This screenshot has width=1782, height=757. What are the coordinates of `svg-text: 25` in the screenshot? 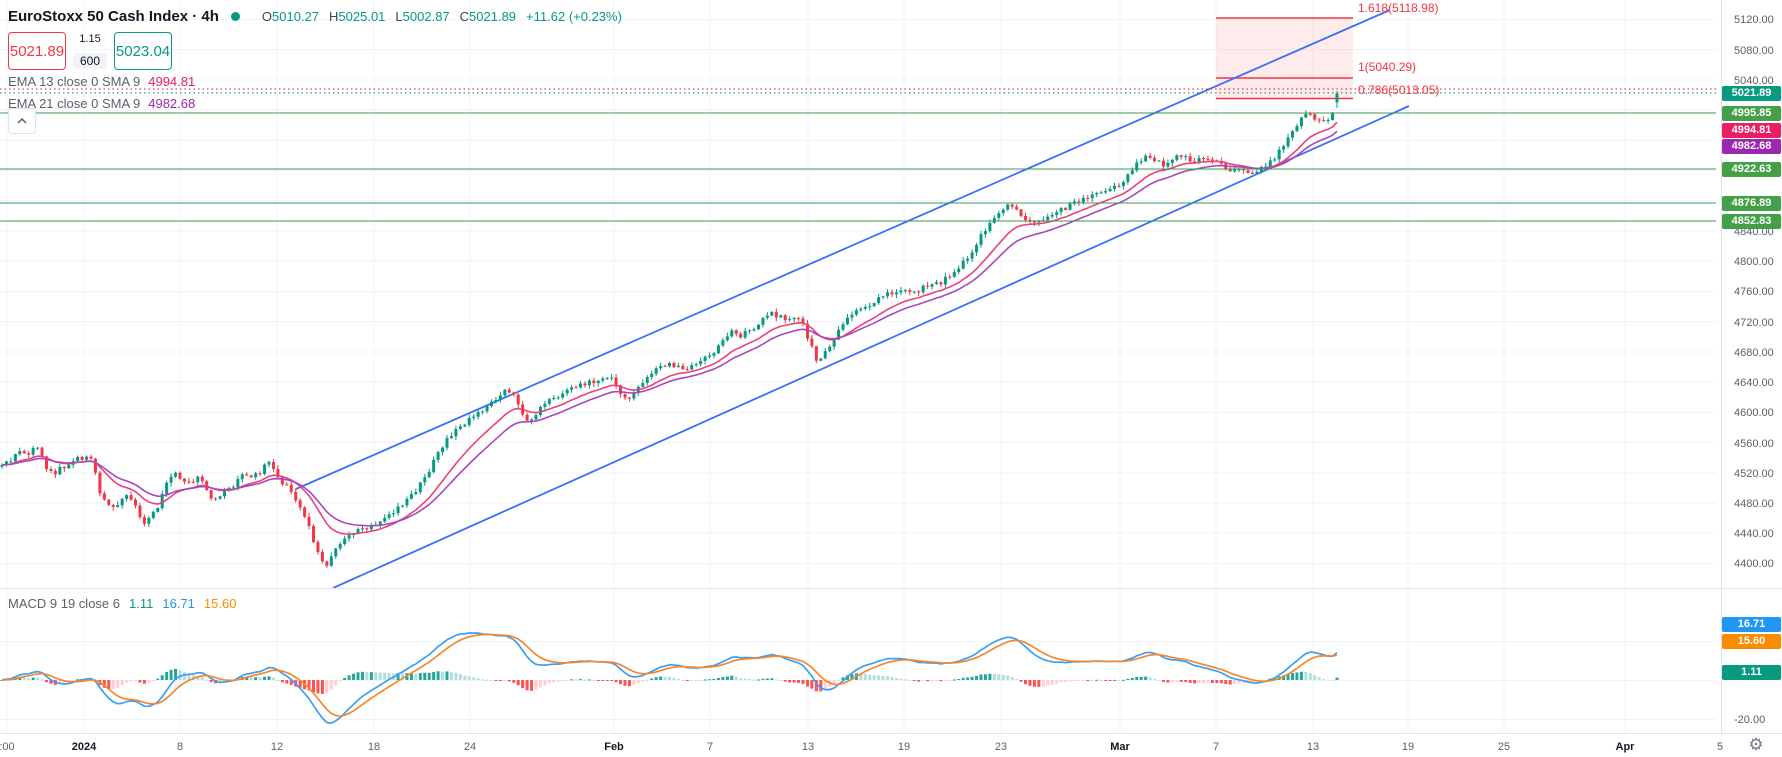 It's located at (1504, 747).